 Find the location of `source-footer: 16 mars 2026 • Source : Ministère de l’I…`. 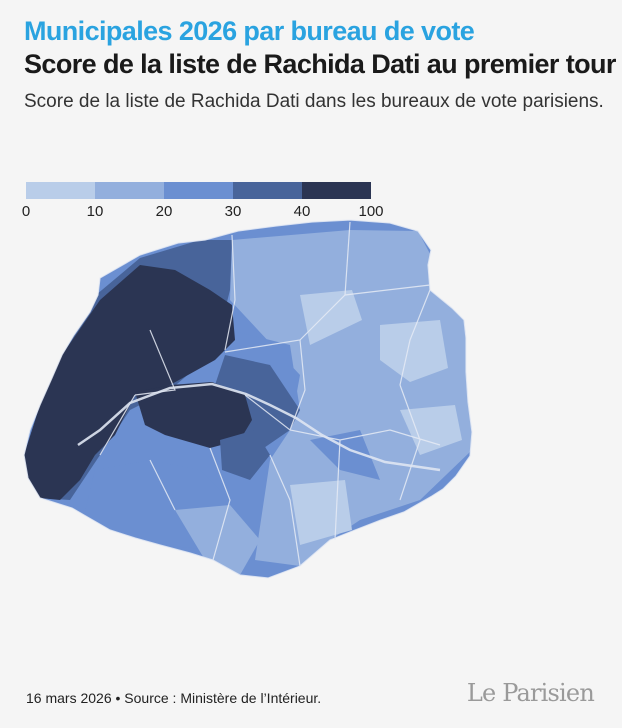

source-footer: 16 mars 2026 • Source : Ministère de l’I… is located at coordinates (174, 698).